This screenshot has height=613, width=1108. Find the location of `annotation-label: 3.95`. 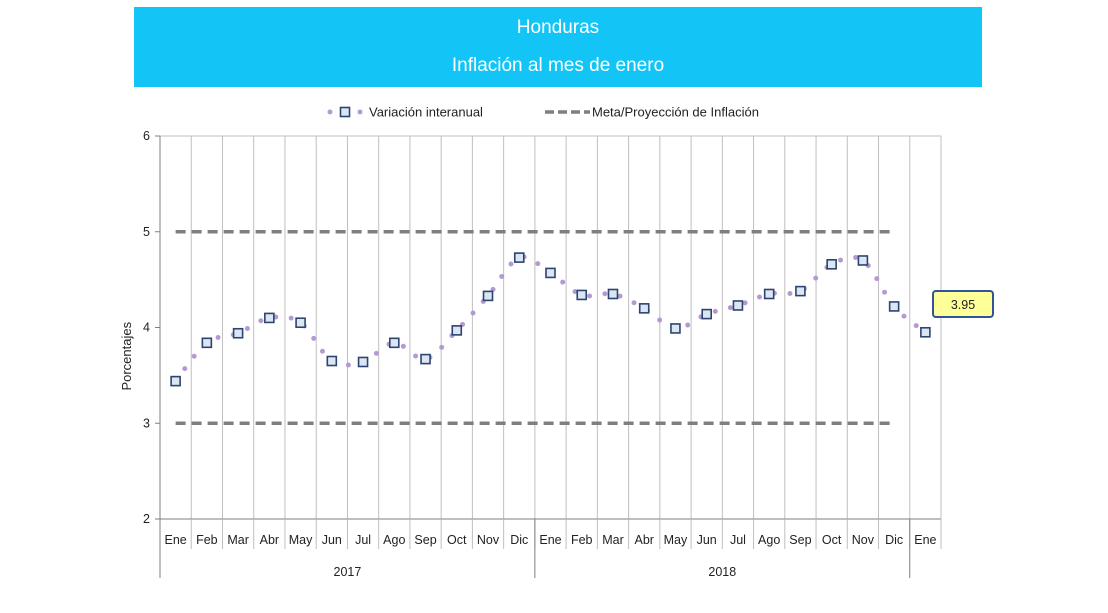

annotation-label: 3.95 is located at coordinates (963, 305).